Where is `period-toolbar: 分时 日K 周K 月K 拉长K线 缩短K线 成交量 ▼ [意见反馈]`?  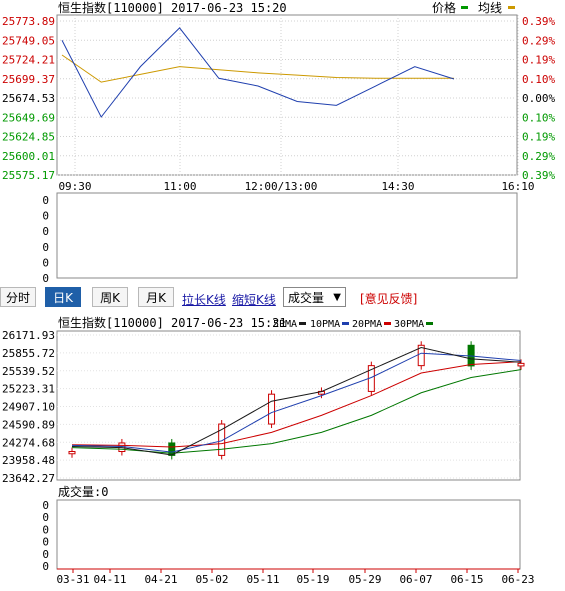
period-toolbar: 分时 日K 周K 月K 拉长K线 缩短K线 成交量 ▼ [意见反馈] is located at coordinates (282, 298).